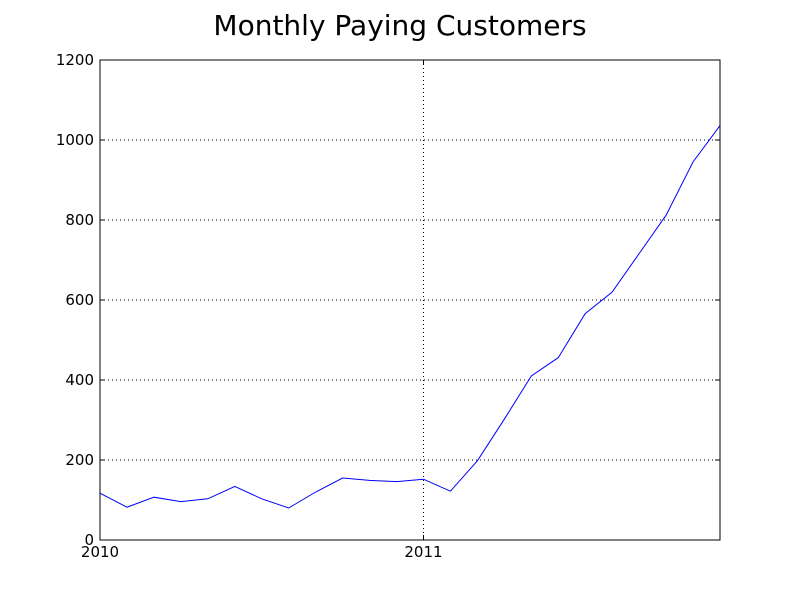  I want to click on y-tick-label: 600, so click(79, 300).